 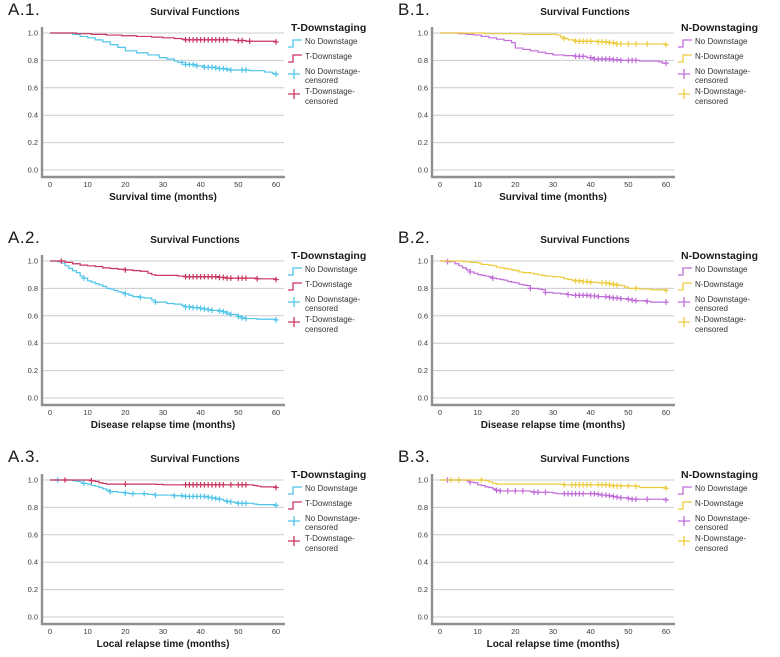 I want to click on legend-title: N-Downstaging, so click(x=719, y=475).